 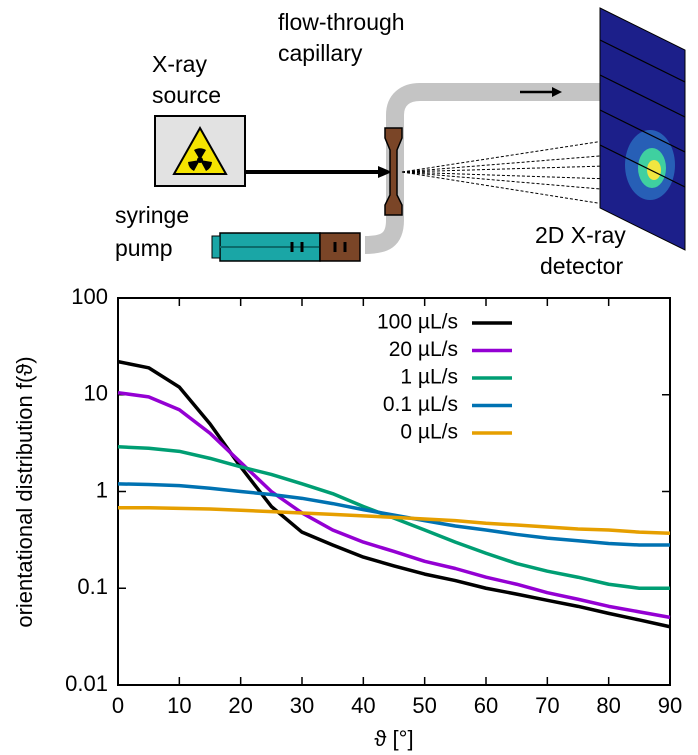 What do you see at coordinates (420, 404) in the screenshot?
I see `legend-label: 0.1 µL/s` at bounding box center [420, 404].